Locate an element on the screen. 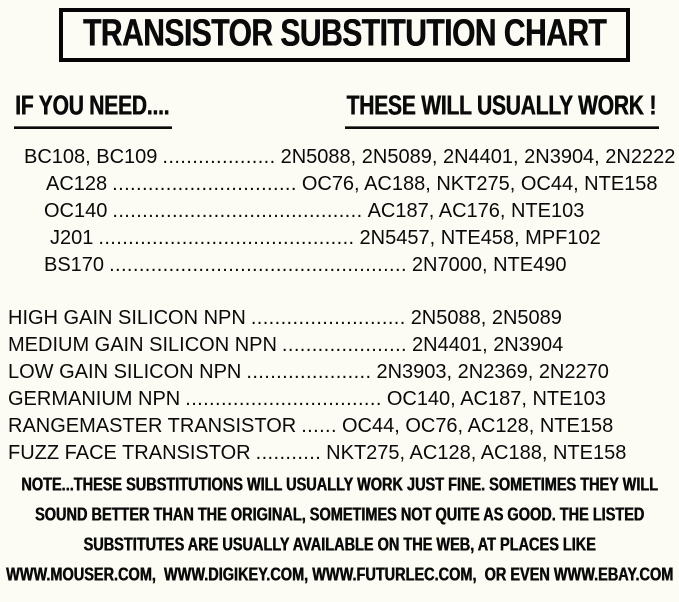  substitute-parts: OC76, AC188, NKT275, OC44, NTE158 is located at coordinates (479, 184).